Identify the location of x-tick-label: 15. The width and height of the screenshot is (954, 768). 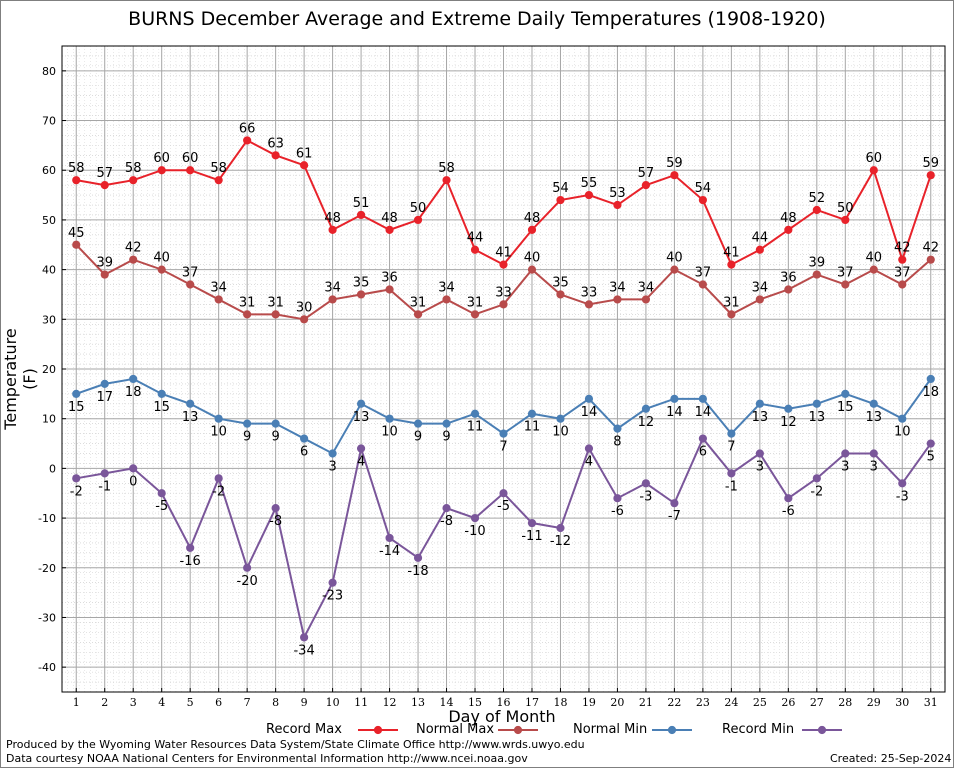
(475, 702).